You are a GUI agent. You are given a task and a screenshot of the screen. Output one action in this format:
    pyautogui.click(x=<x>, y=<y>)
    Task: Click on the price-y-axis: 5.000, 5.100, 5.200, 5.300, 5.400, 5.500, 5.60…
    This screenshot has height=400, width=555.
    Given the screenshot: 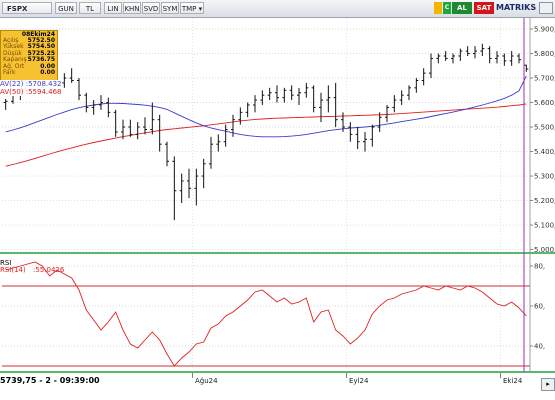 What is the action you would take?
    pyautogui.click(x=542, y=140)
    